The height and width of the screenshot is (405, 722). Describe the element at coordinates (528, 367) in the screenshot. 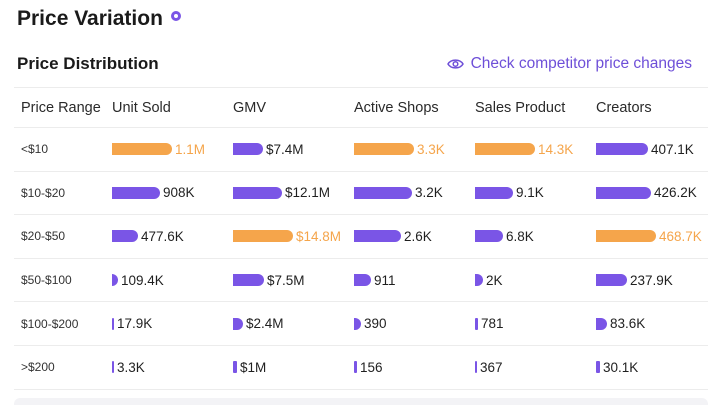

I see `metric-cell: 367` at that location.